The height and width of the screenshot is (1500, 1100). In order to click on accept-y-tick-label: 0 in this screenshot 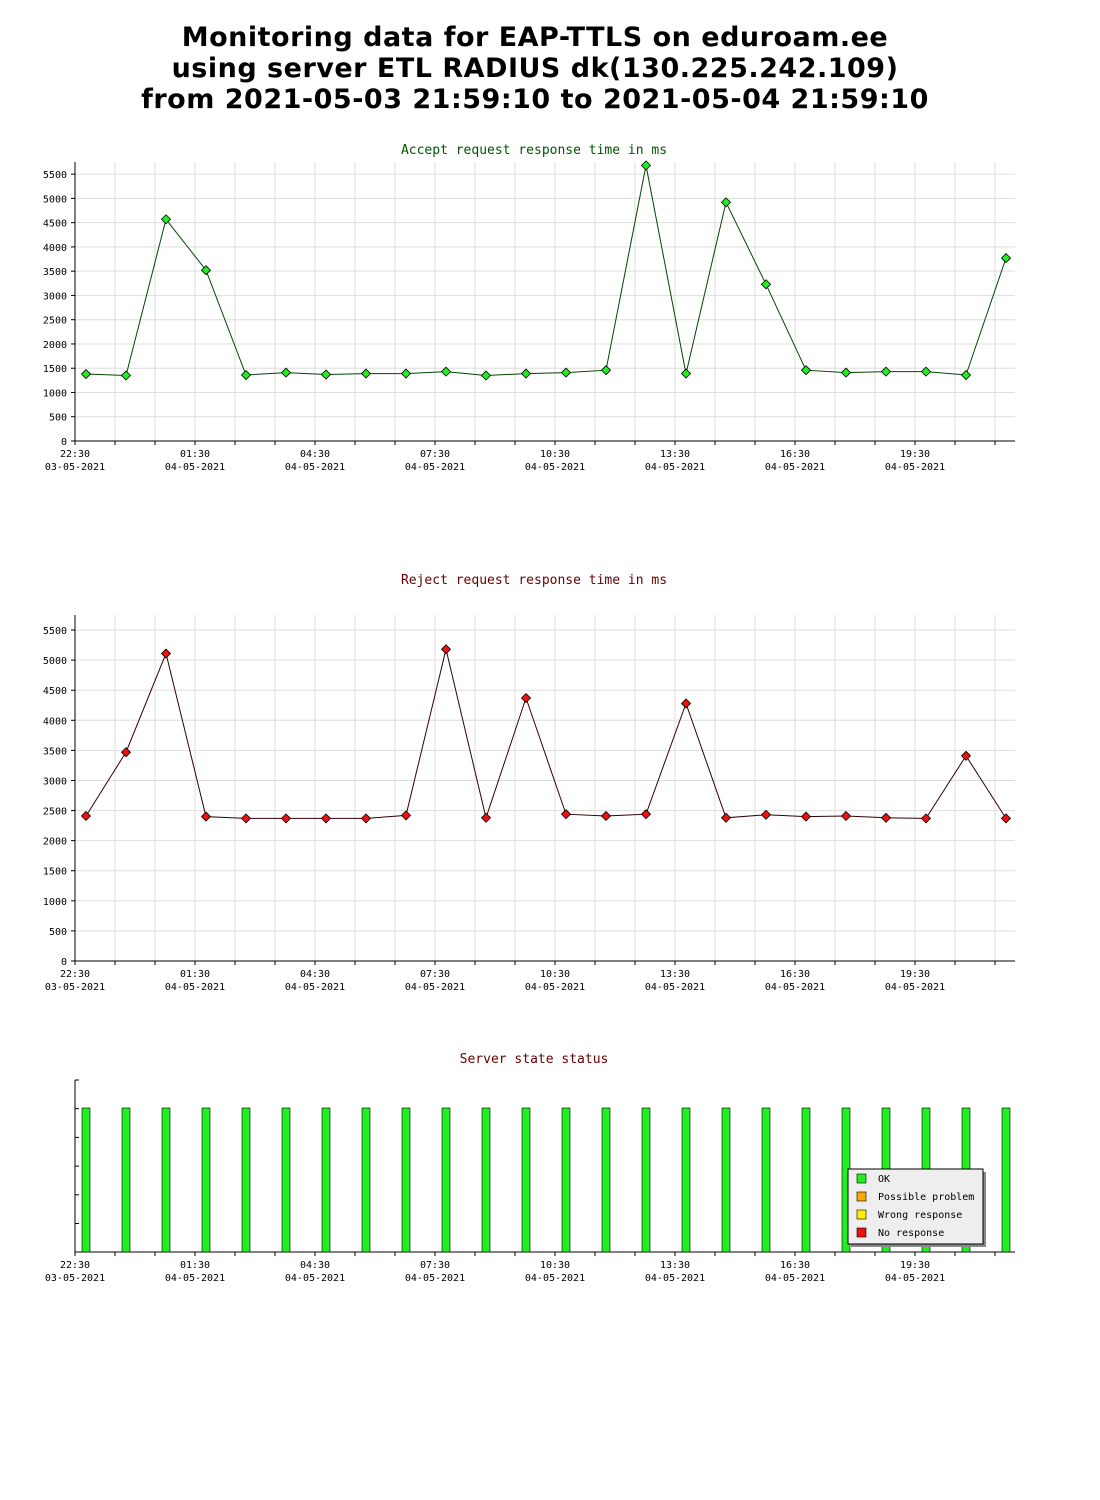, I will do `click(64, 442)`.